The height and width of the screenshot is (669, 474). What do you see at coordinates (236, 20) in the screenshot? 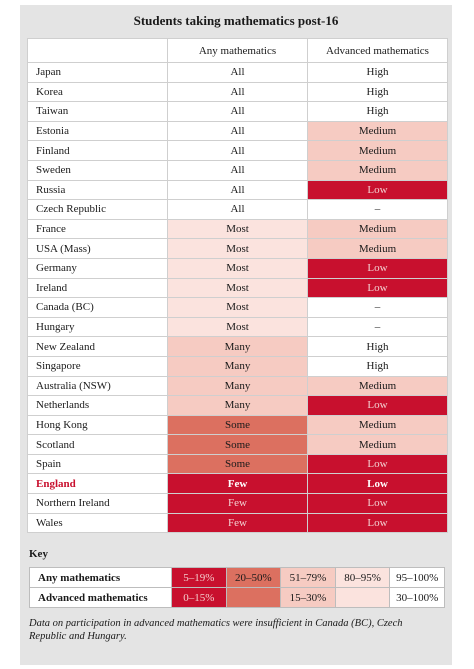
I see `table-title: Students taking mathematics post-16` at bounding box center [236, 20].